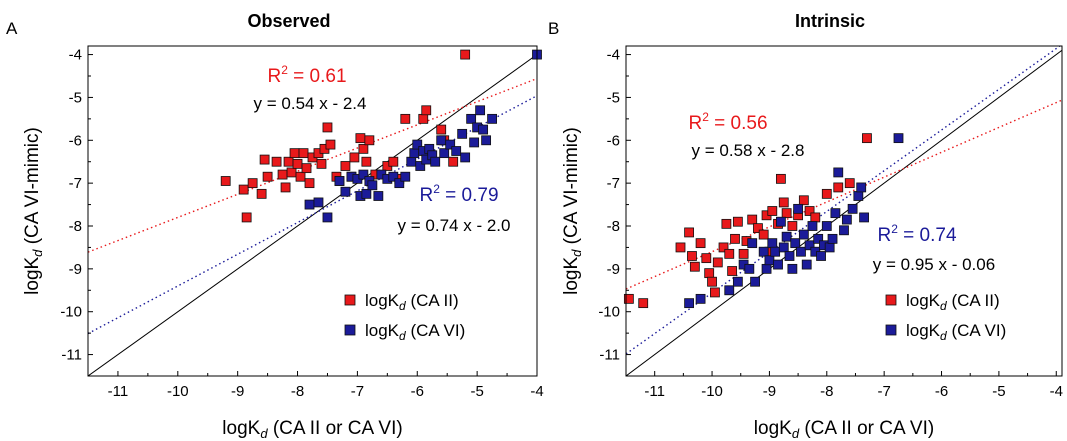  I want to click on y-tick-label-b: -7, so click(613, 183).